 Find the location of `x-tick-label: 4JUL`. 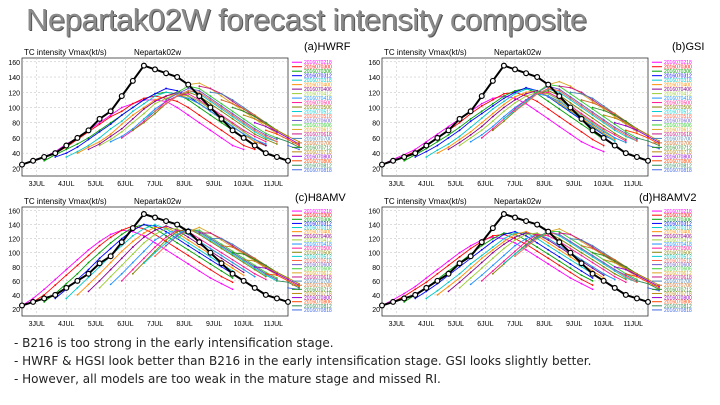

x-tick-label: 4JUL is located at coordinates (66, 184).